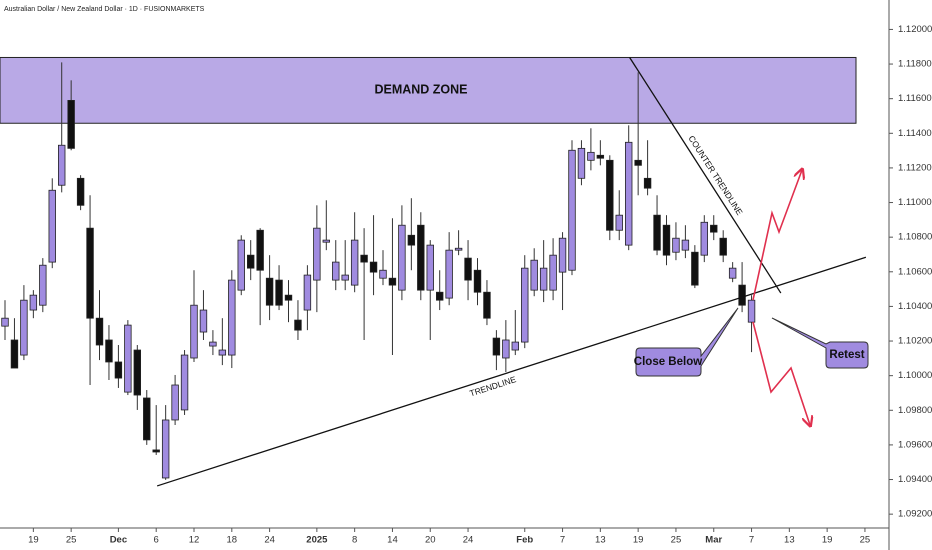  I want to click on bearish-projection, so click(781, 373).